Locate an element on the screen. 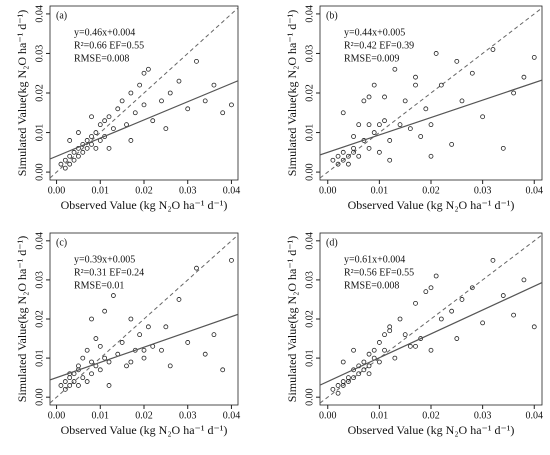 This screenshot has width=550, height=455. x-tick-label: 0.00 is located at coordinates (328, 415).